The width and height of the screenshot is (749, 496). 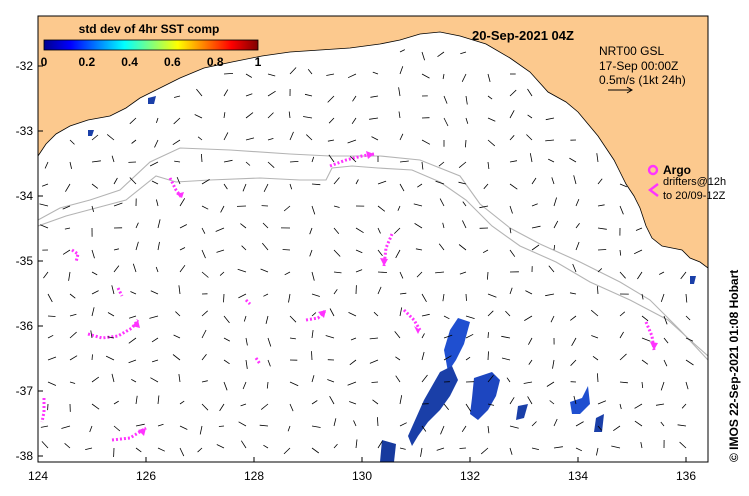 I want to click on argo-label: Argo, so click(x=677, y=170).